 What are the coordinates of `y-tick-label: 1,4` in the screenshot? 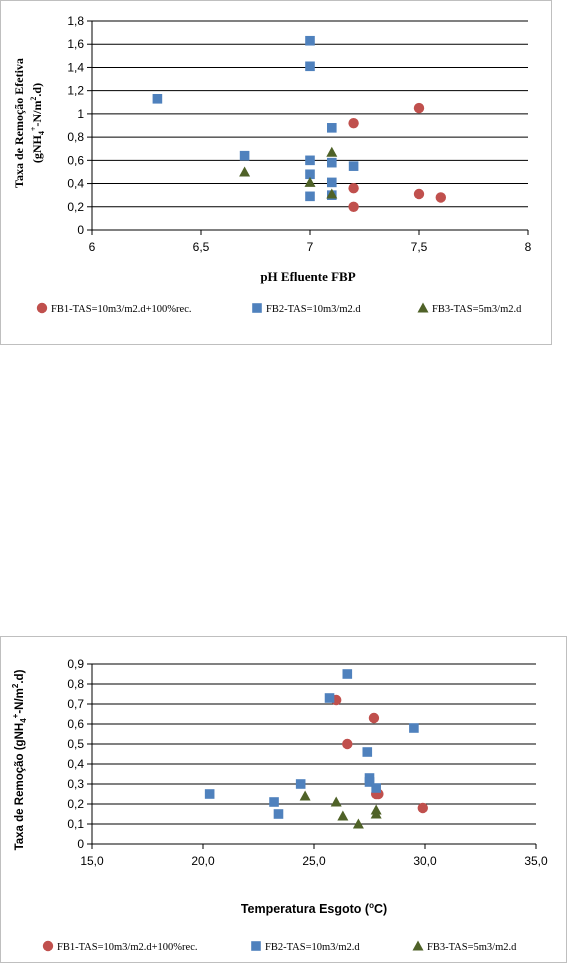 It's located at (75, 67).